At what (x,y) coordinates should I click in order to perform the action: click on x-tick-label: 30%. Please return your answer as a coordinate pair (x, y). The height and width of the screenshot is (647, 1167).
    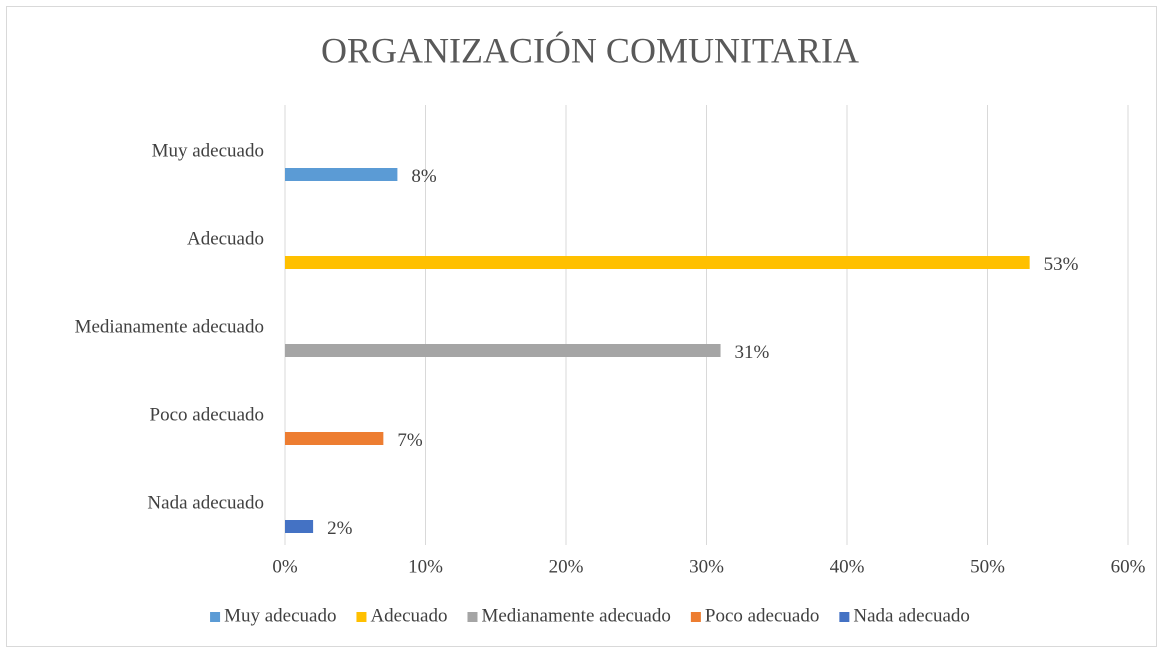
    Looking at the image, I should click on (706, 566).